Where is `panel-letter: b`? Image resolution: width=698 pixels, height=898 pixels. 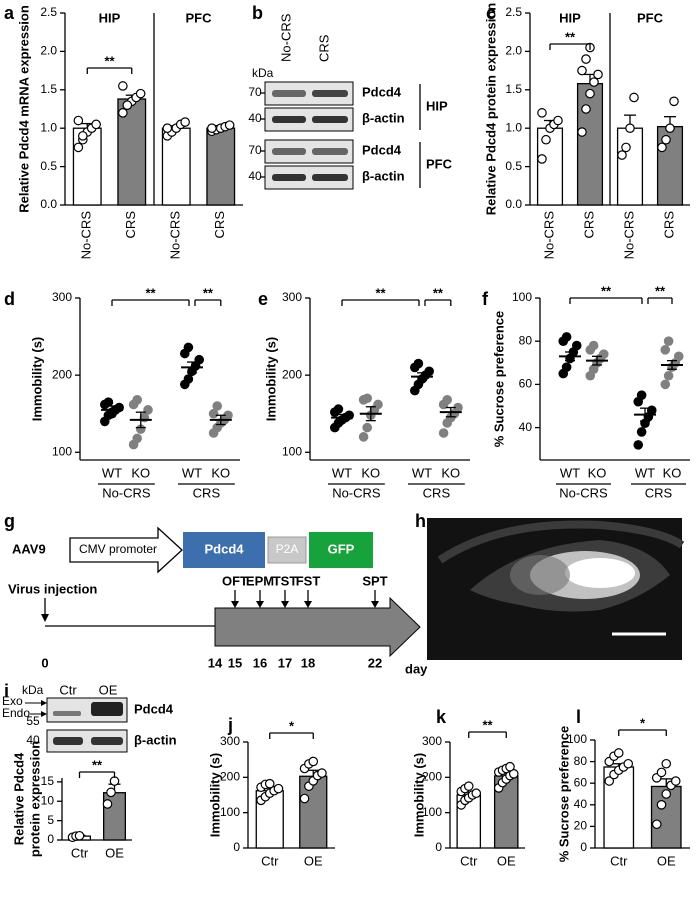 panel-letter: b is located at coordinates (257, 13).